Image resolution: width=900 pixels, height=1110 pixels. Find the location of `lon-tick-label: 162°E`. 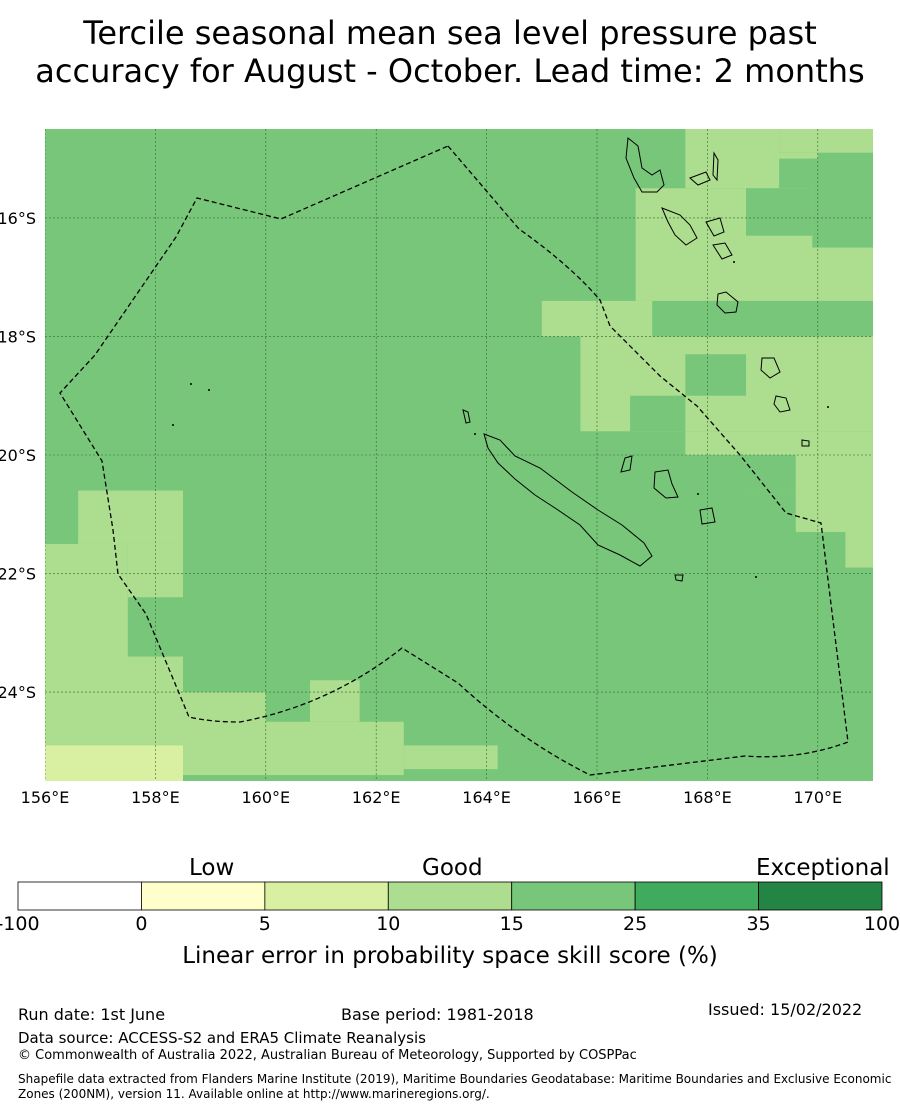

lon-tick-label: 162°E is located at coordinates (376, 797).